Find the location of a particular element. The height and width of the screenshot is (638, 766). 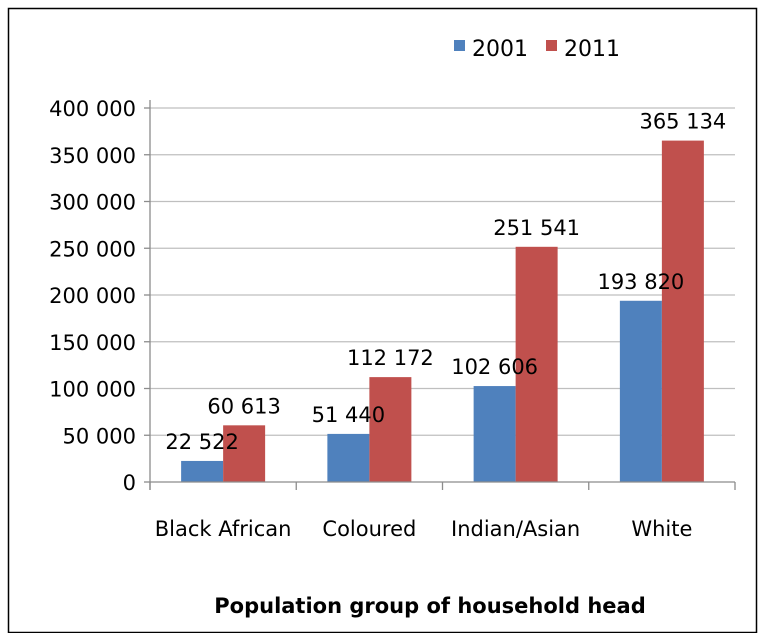

y-tick-label: 200 000 is located at coordinates (92, 296).